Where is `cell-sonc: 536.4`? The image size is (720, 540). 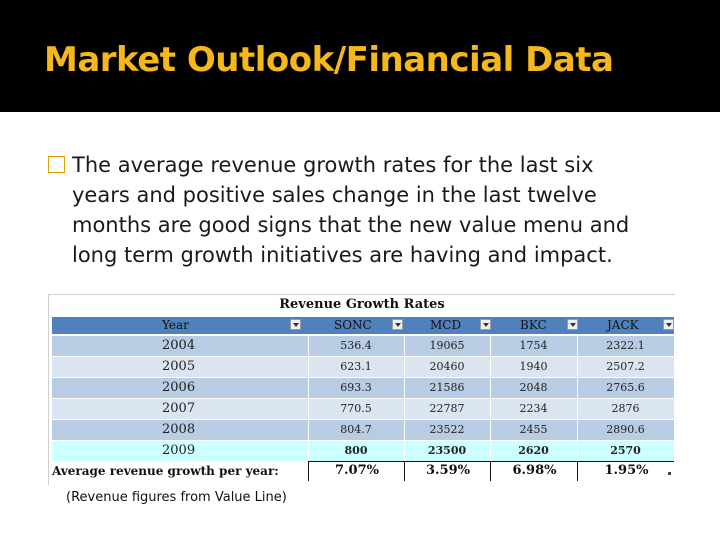
cell-sonc: 536.4 is located at coordinates (356, 345).